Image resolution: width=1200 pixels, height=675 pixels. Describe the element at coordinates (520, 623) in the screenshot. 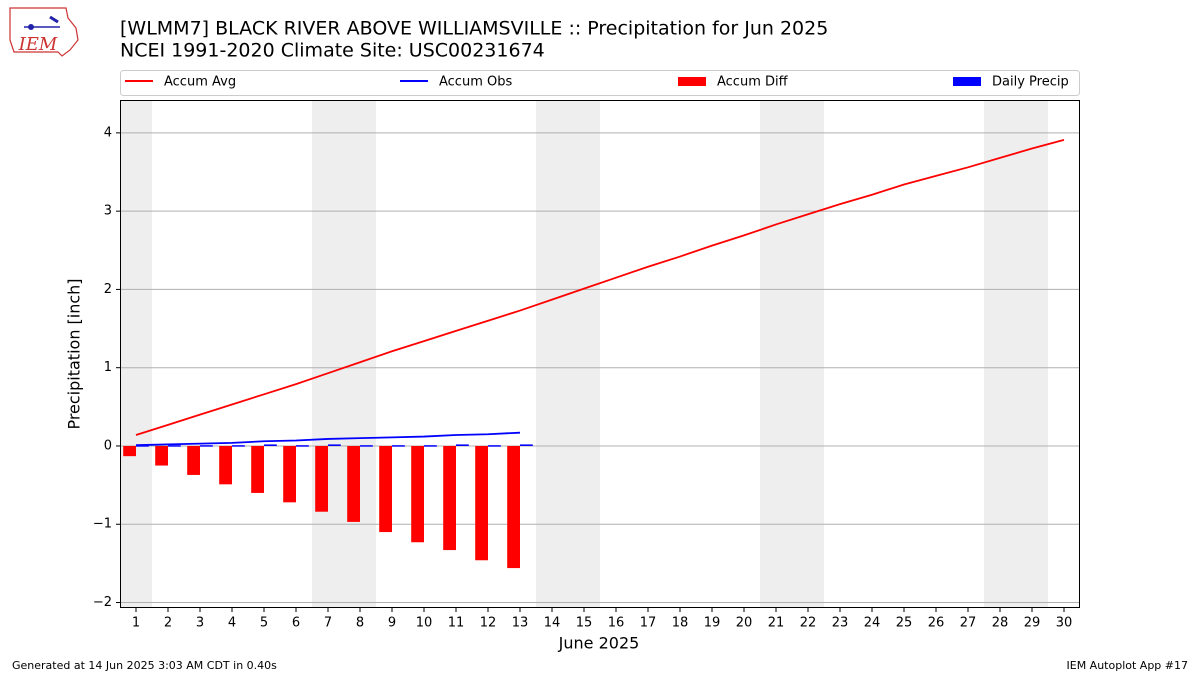

I see `x-tick-label: 13` at that location.